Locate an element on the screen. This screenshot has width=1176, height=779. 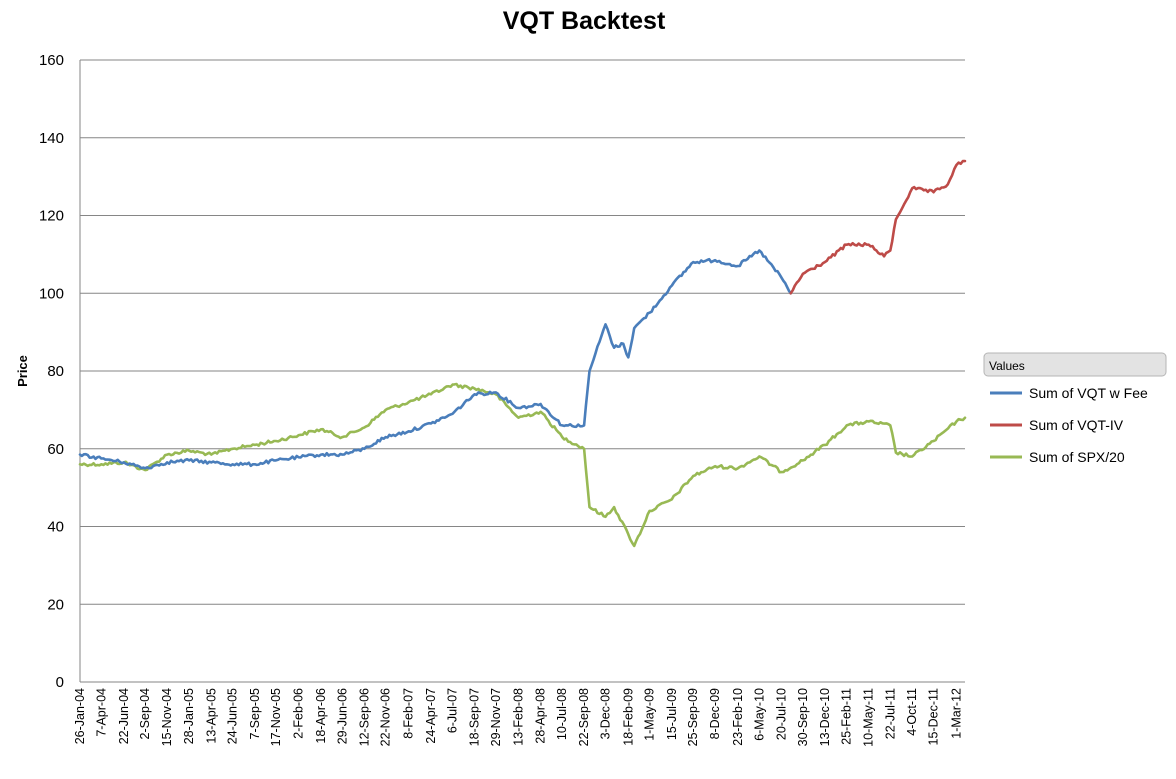
y-tick-label: 20 is located at coordinates (55, 604).